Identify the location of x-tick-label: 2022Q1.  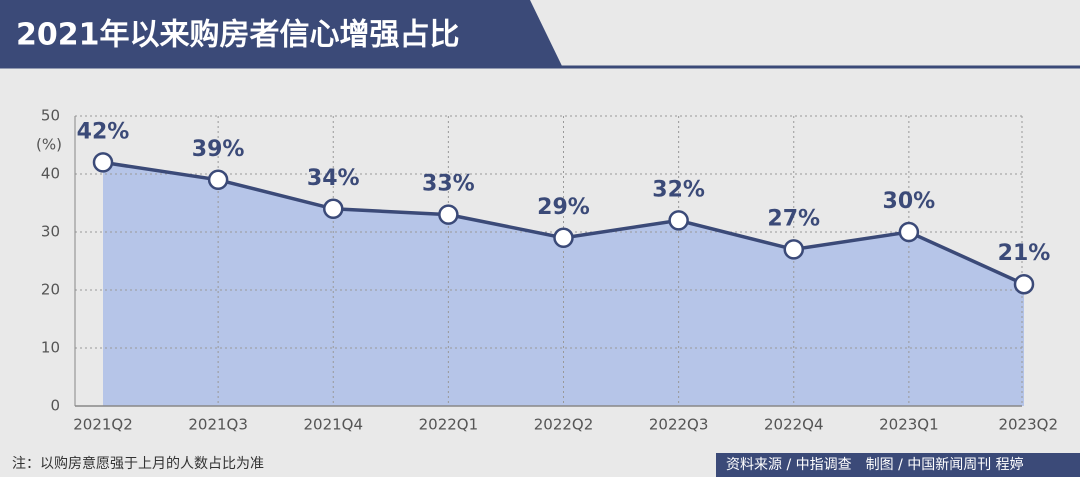
(449, 425).